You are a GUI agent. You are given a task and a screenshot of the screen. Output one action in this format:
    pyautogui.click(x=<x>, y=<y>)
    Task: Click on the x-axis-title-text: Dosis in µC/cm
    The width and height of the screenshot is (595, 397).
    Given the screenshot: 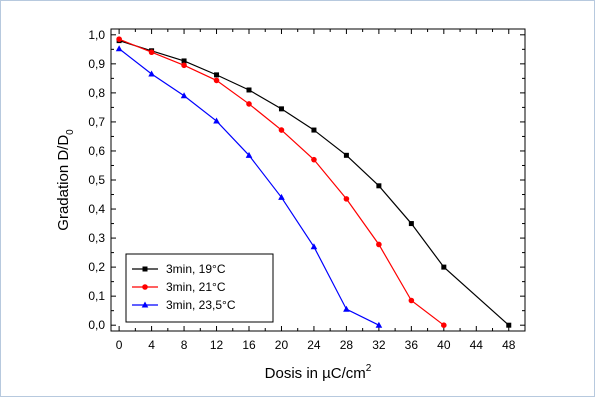 What is the action you would take?
    pyautogui.click(x=315, y=373)
    